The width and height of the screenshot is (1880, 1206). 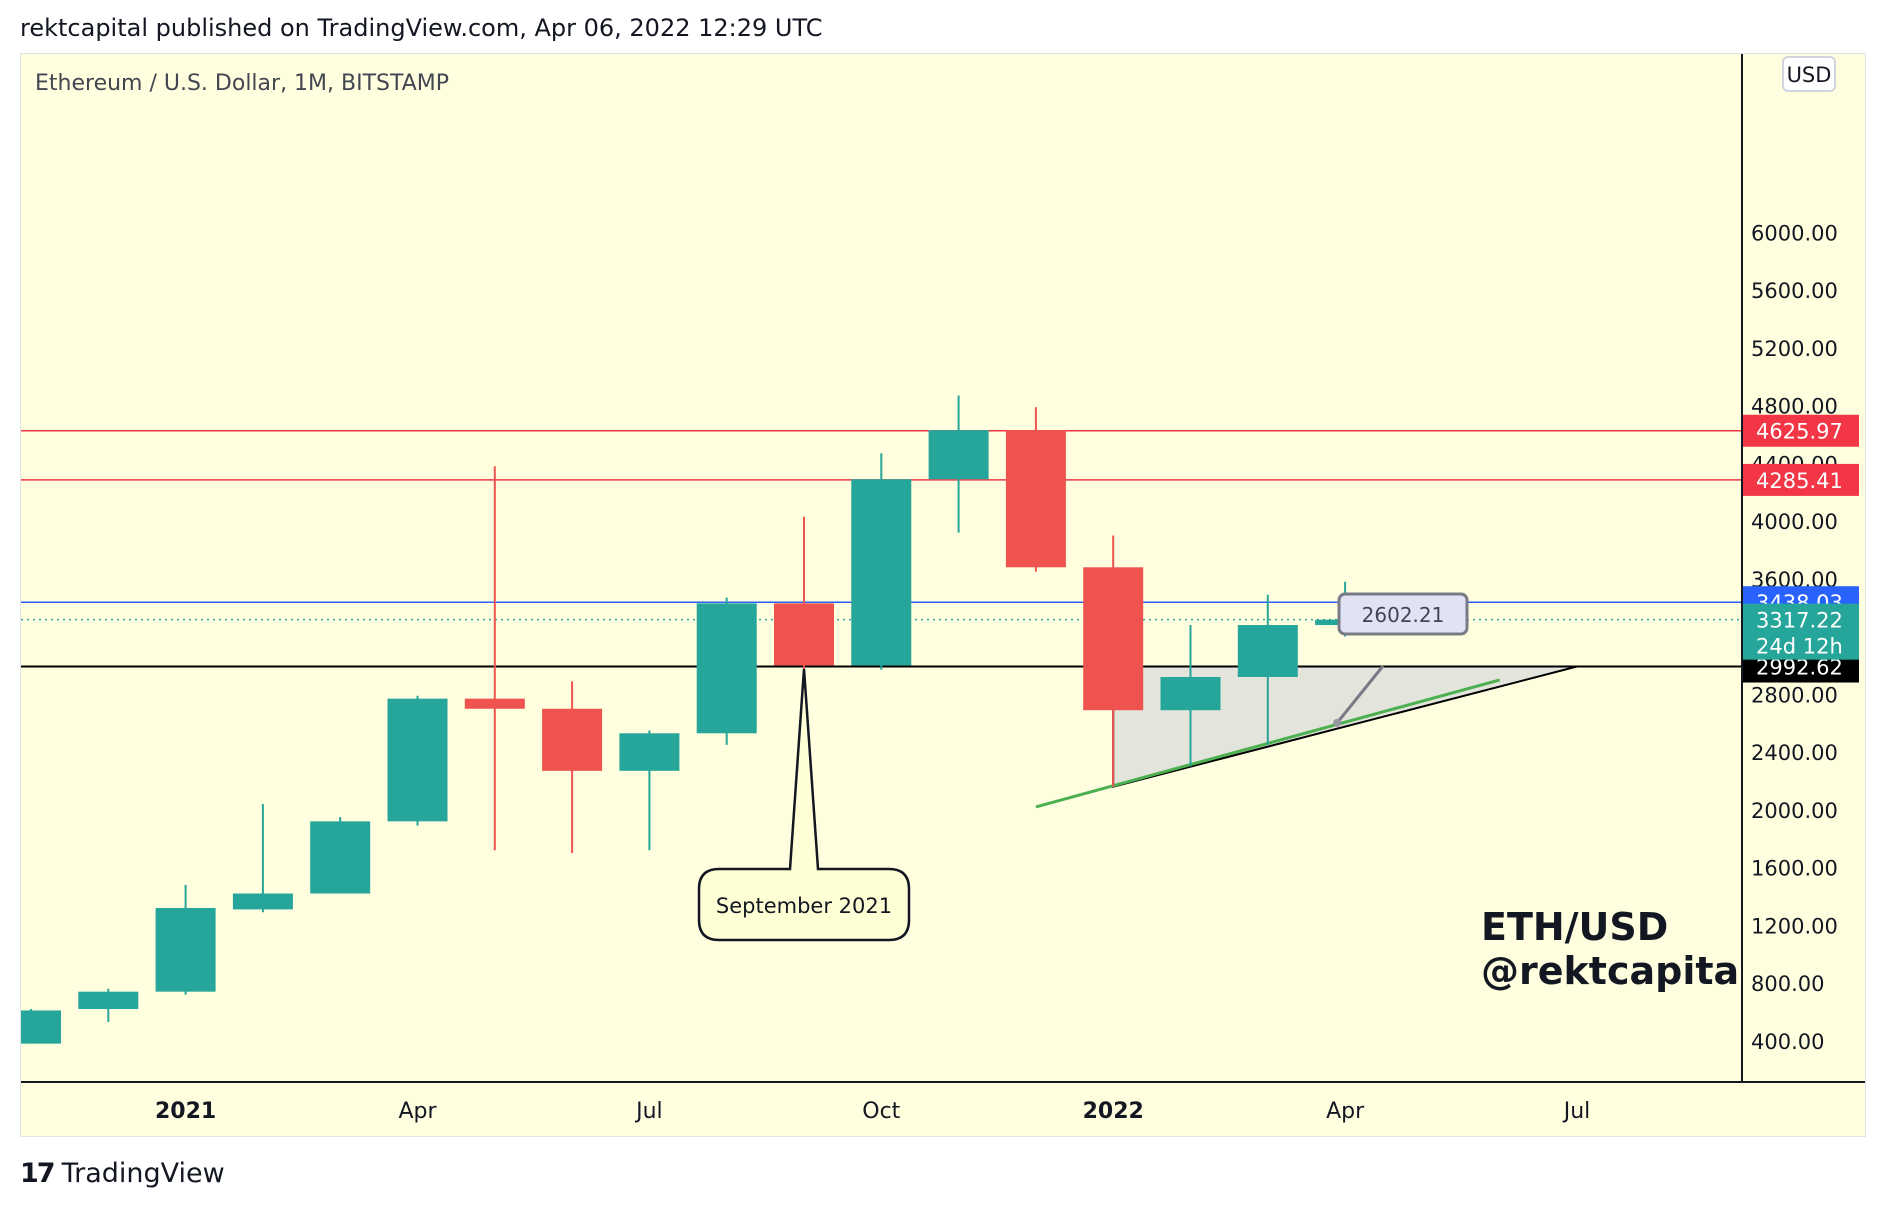 I want to click on y-tick-4000.00: 4000.00, so click(x=1794, y=522).